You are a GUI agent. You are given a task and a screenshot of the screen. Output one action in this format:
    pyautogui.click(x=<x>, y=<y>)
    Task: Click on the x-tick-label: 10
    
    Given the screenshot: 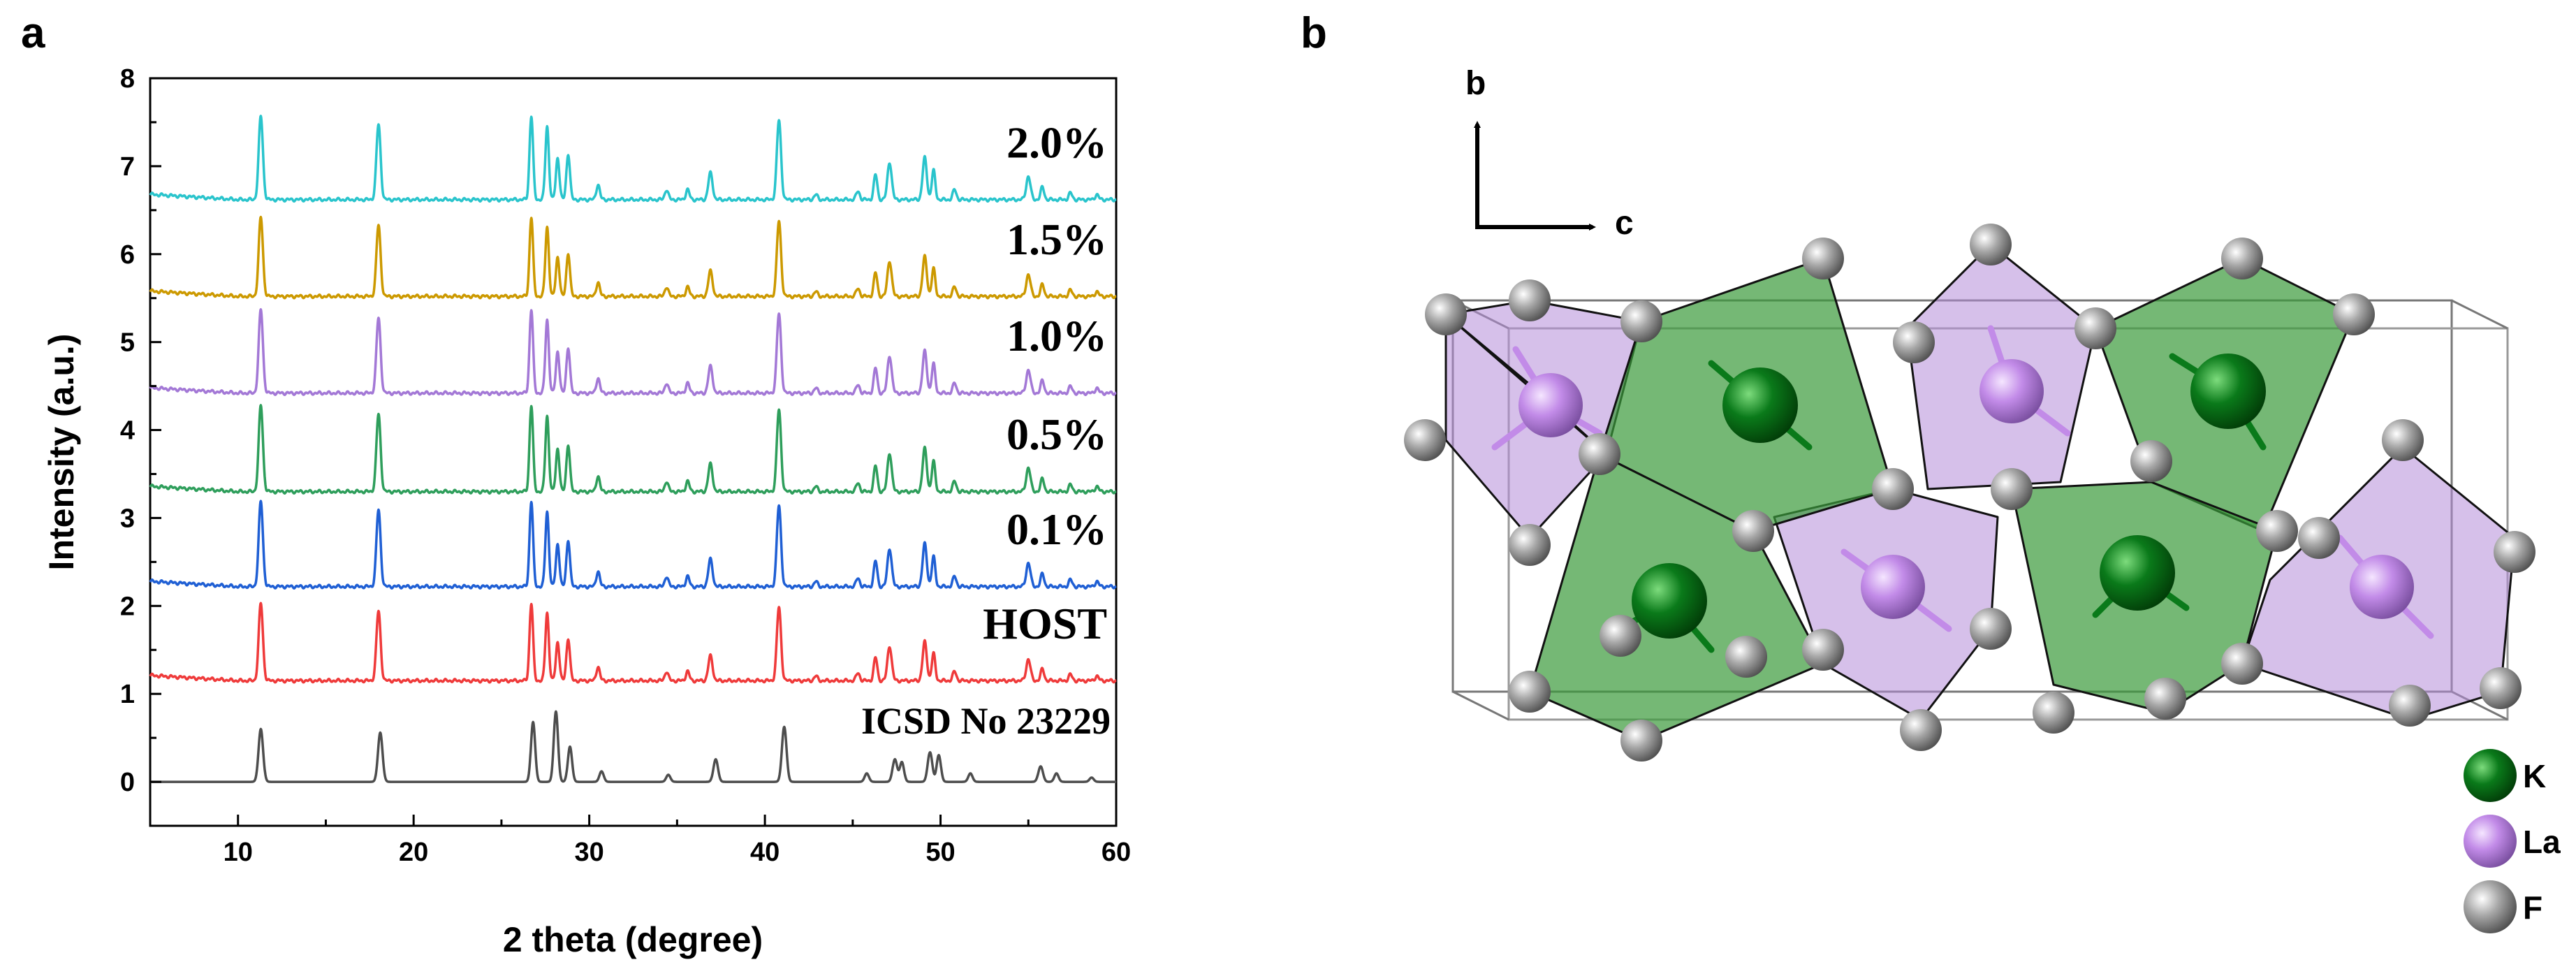 What is the action you would take?
    pyautogui.click(x=239, y=853)
    